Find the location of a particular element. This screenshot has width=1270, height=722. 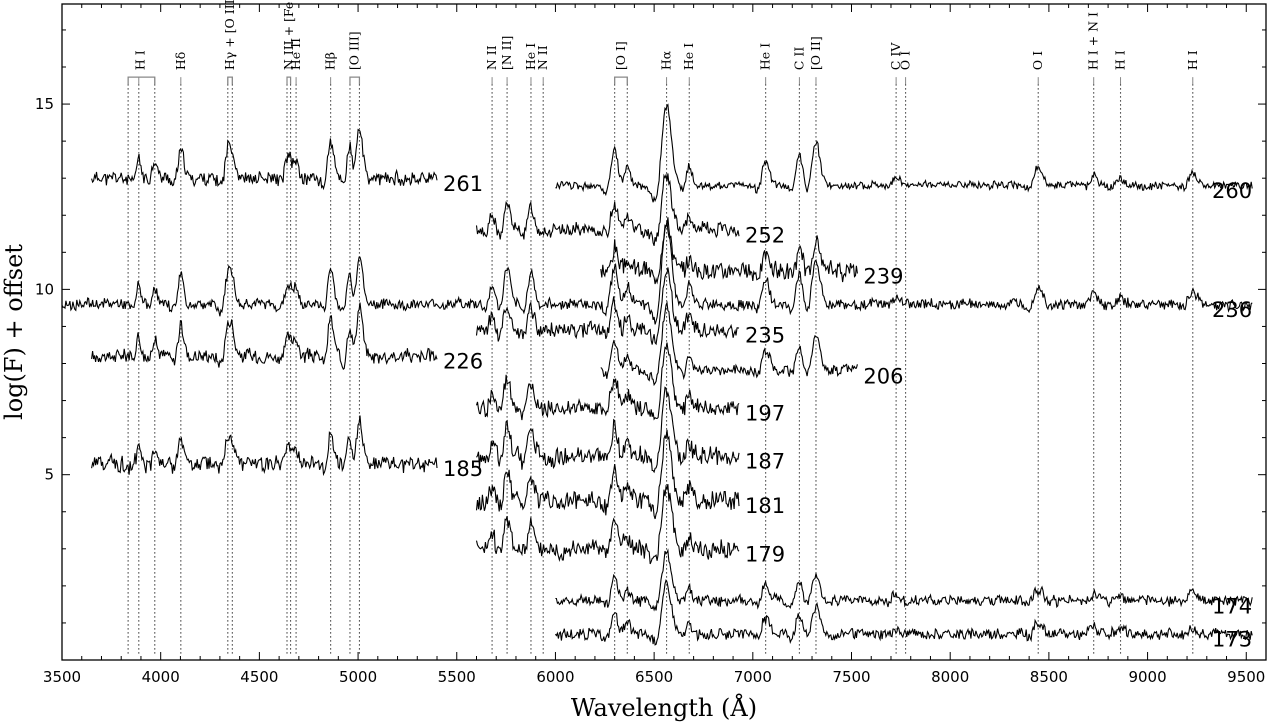

epoch-label-260: 260 is located at coordinates (1232, 191).